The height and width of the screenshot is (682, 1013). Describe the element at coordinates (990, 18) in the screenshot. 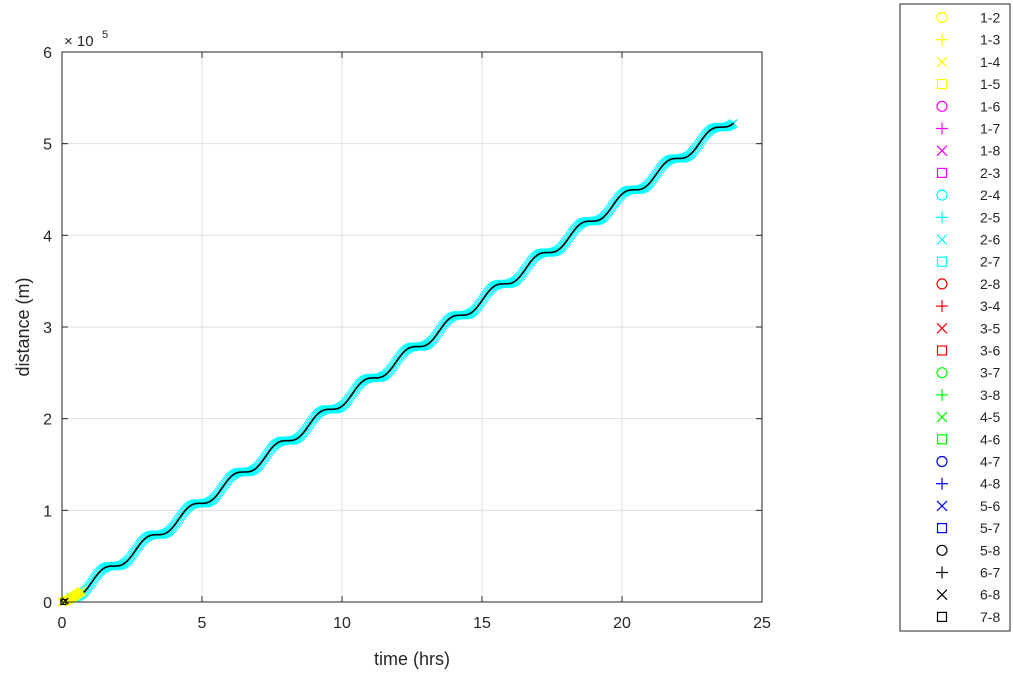

I see `legend-label: 1-2` at that location.